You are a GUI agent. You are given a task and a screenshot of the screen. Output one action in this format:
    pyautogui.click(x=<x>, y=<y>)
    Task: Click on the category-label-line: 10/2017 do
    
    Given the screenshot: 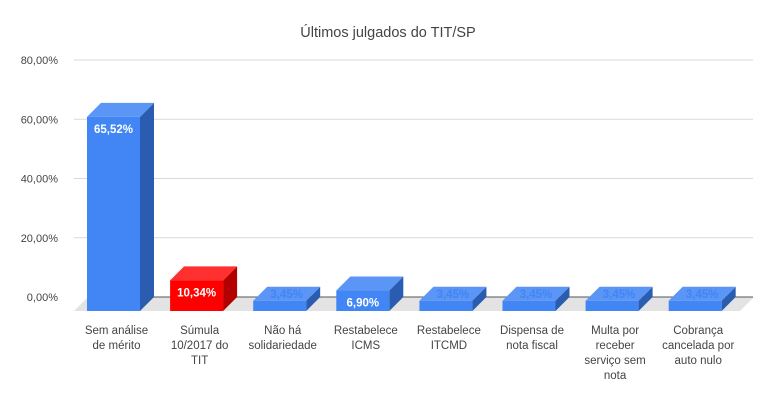 What is the action you would take?
    pyautogui.click(x=200, y=346)
    